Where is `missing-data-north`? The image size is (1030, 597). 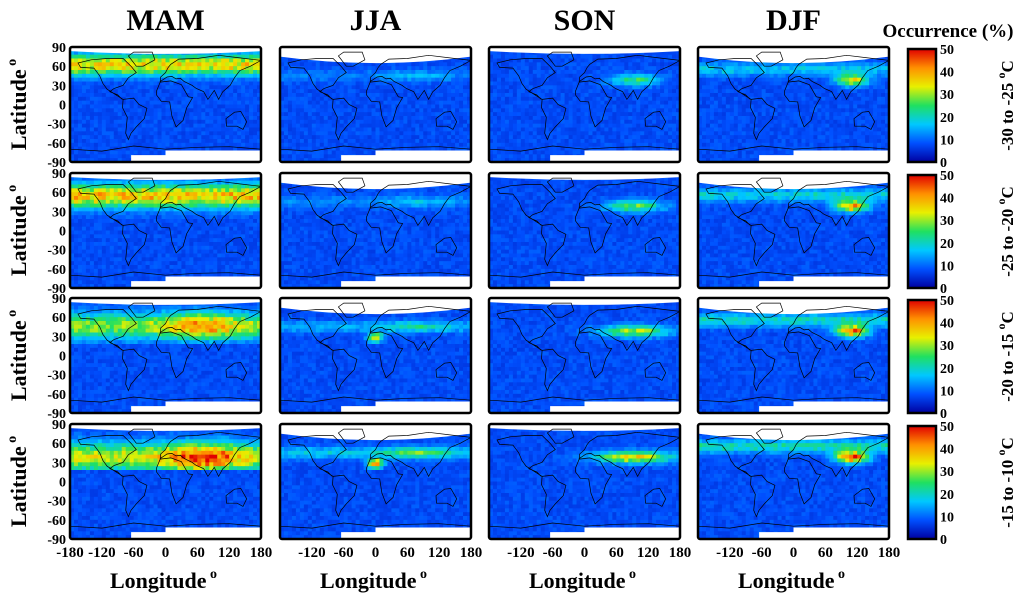 missing-data-north is located at coordinates (165, 50).